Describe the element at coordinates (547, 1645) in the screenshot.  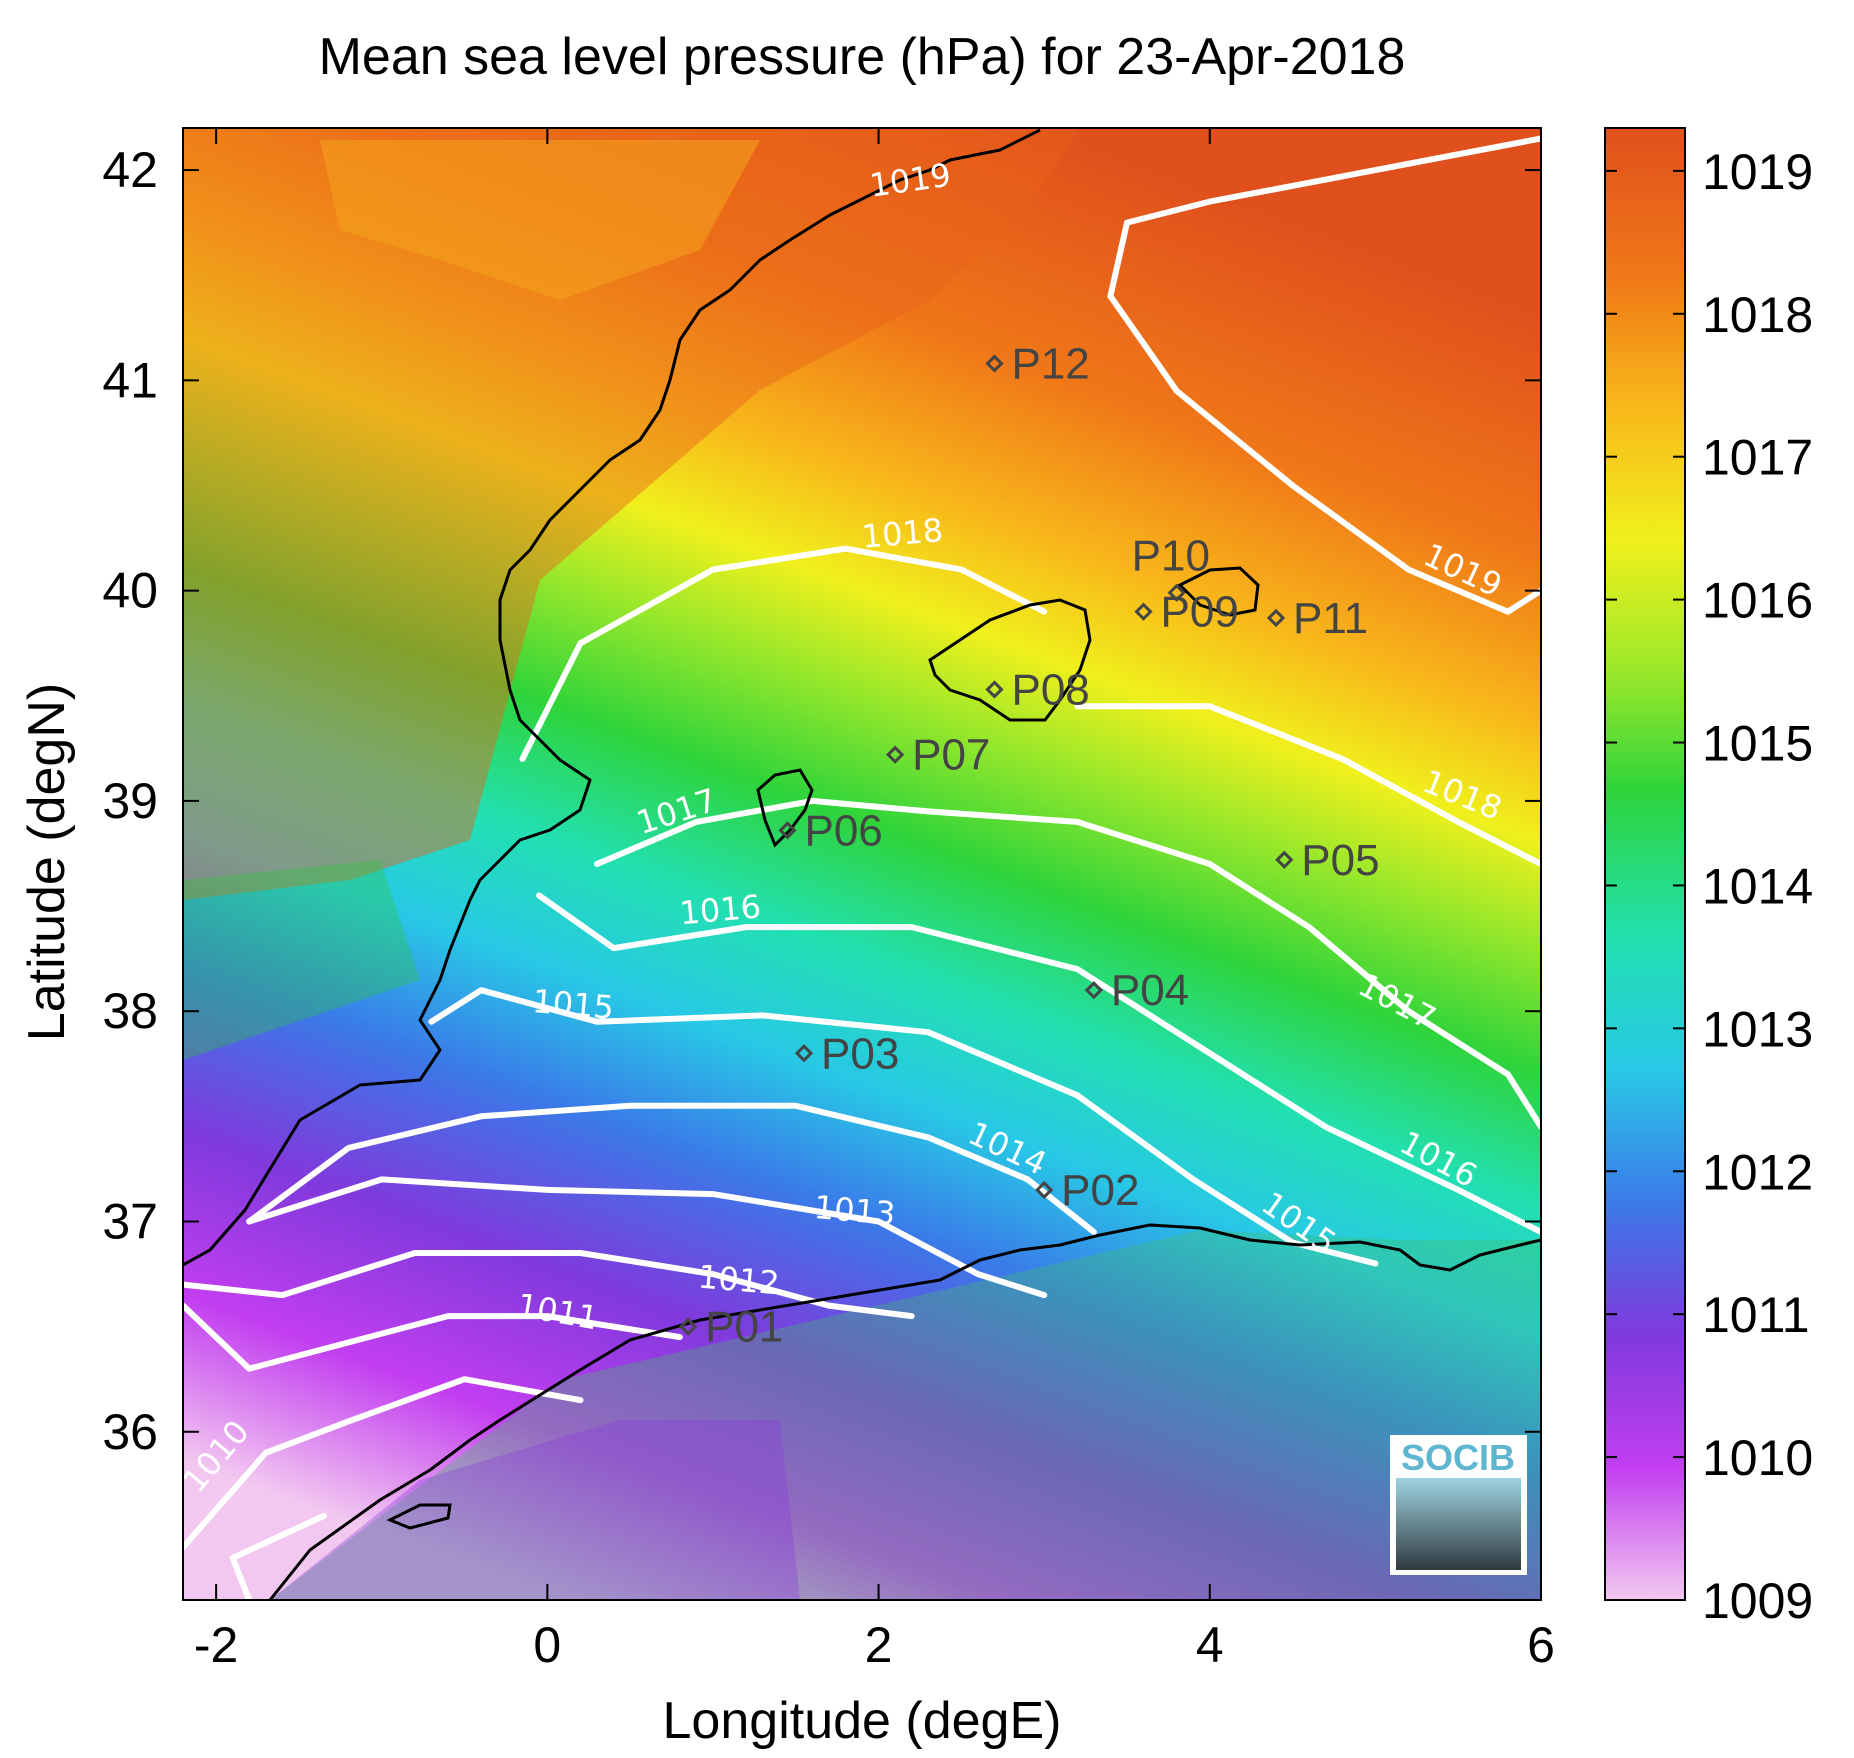
I see `x-tick-label: 0` at that location.